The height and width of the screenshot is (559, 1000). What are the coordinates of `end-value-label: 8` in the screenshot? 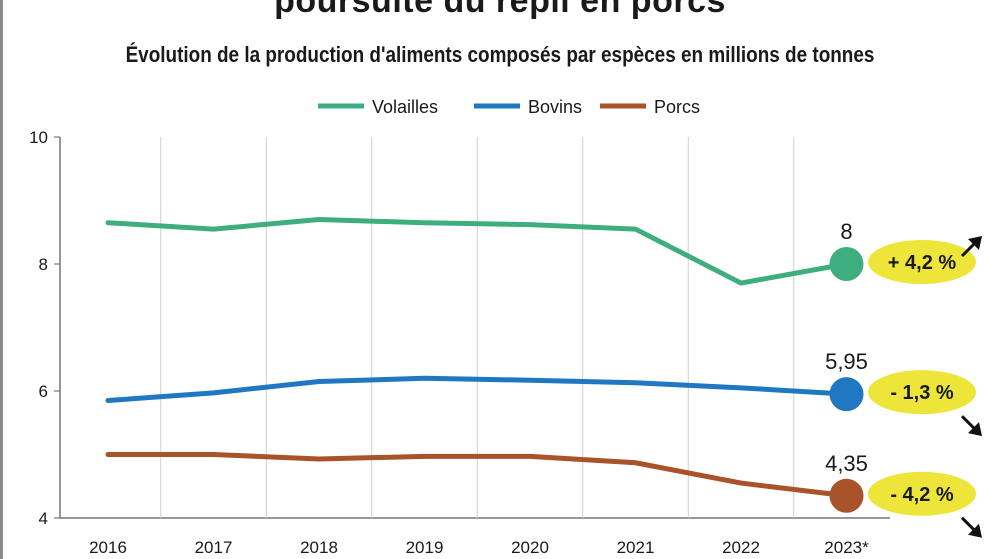 It's located at (846, 231).